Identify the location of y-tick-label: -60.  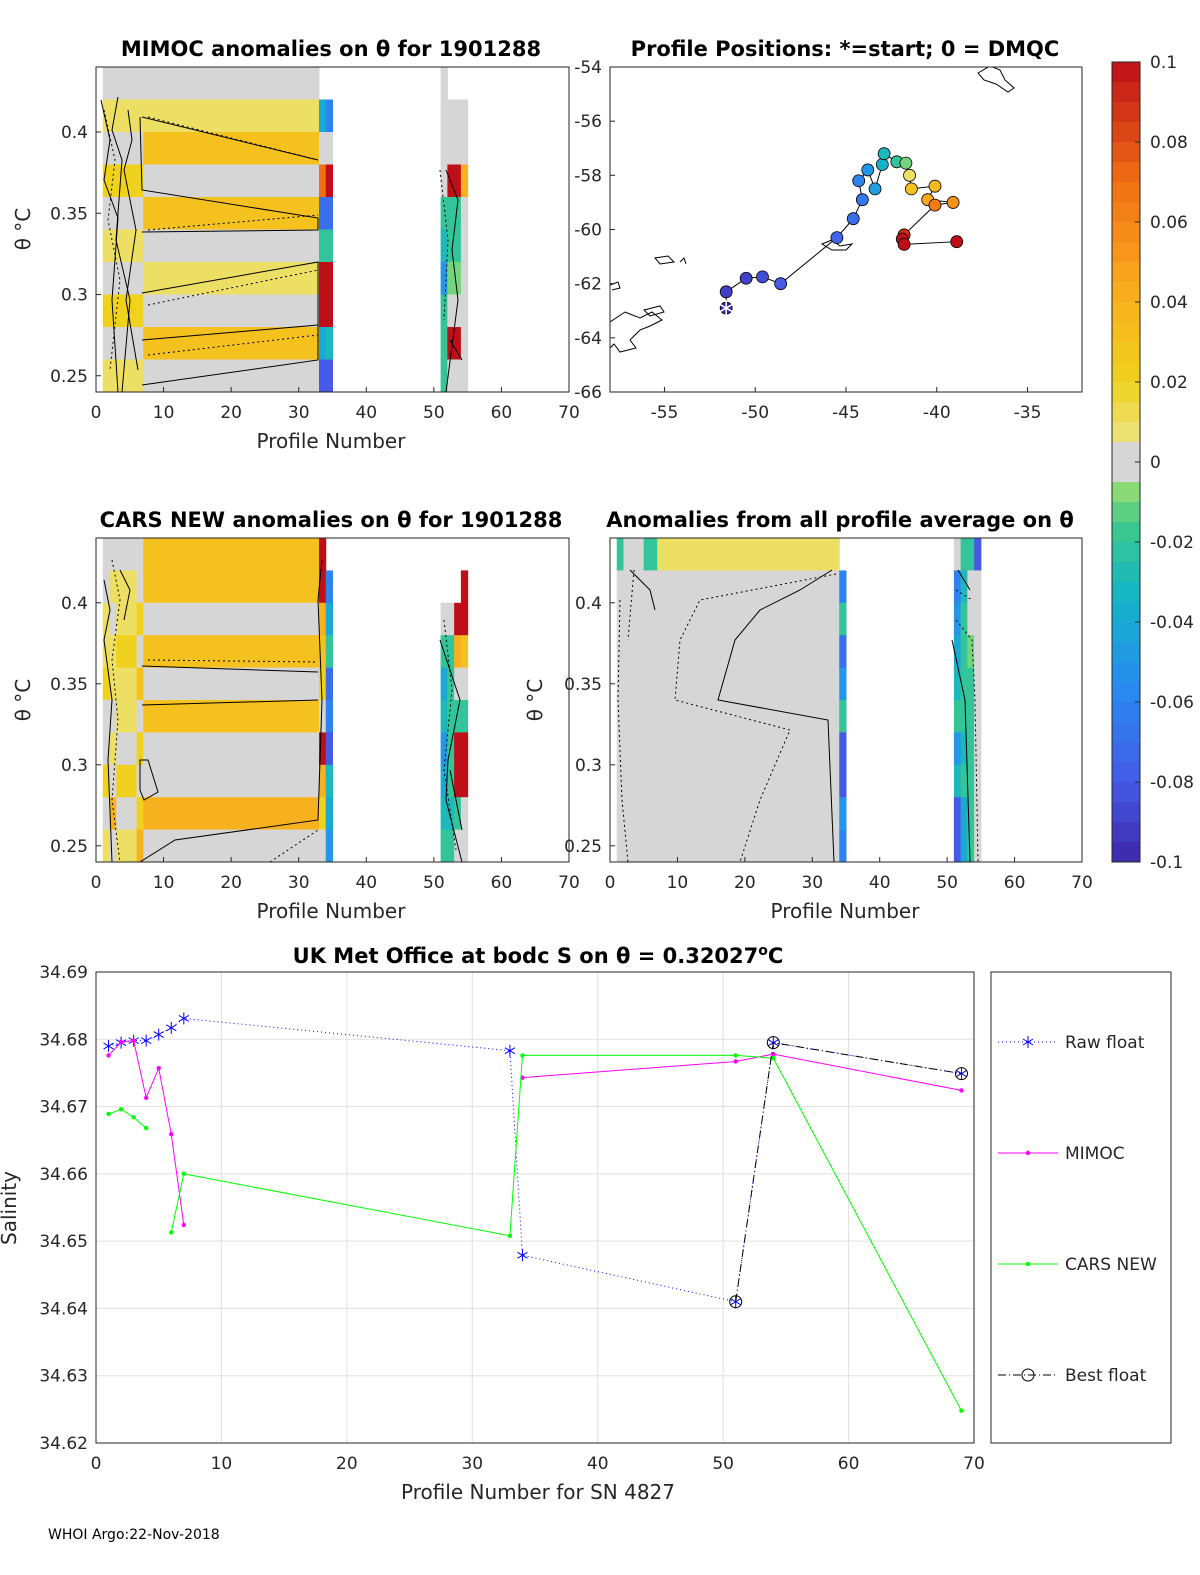
(588, 231).